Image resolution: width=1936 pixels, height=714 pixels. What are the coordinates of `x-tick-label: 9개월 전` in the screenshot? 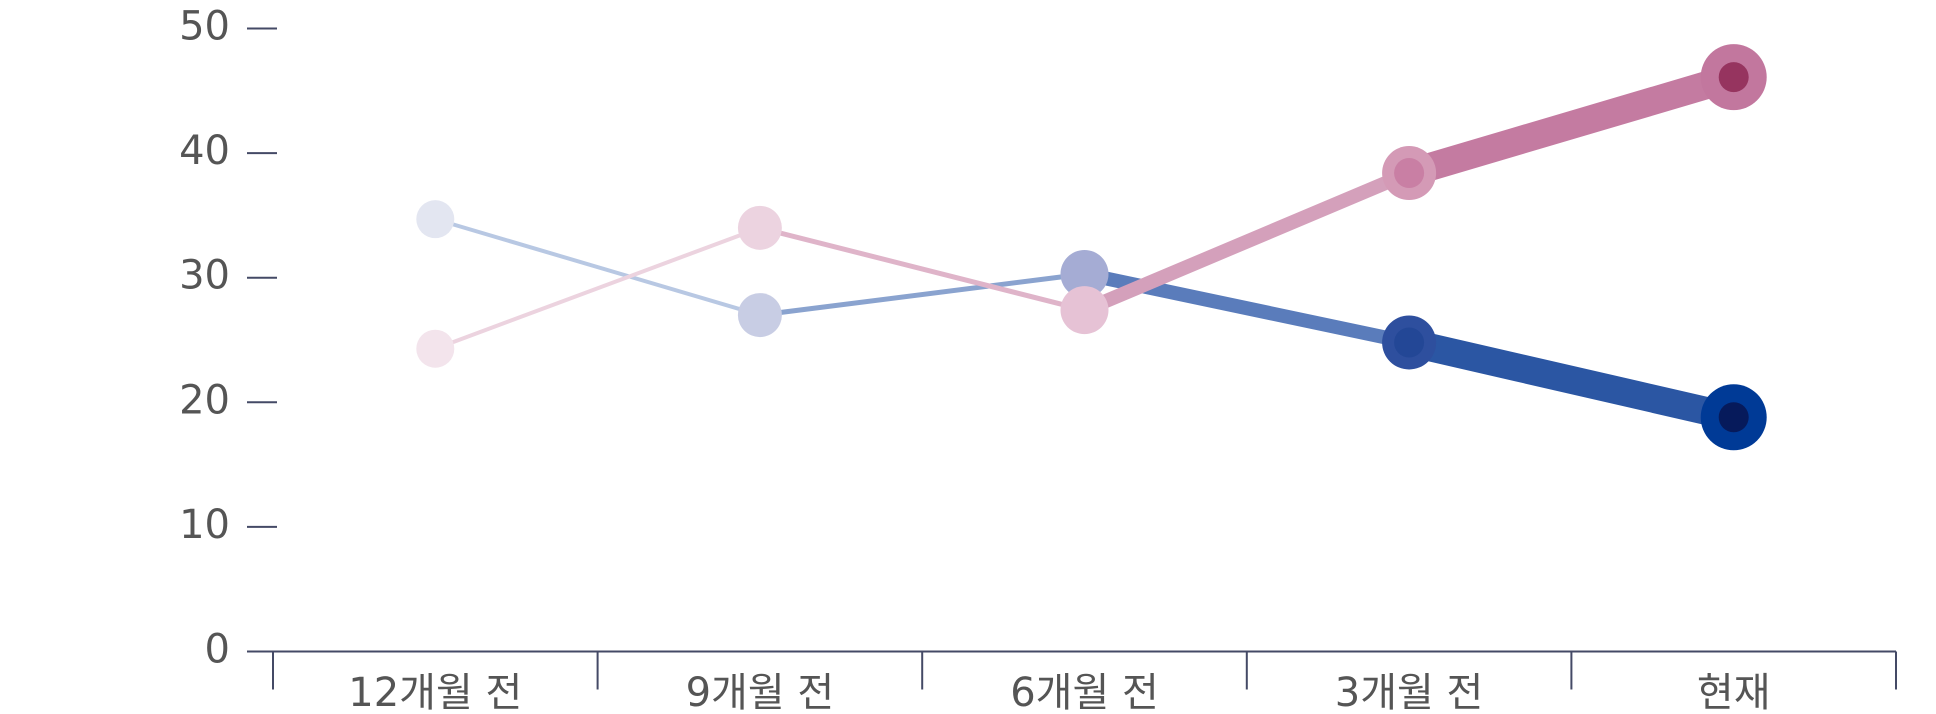 It's located at (760, 692).